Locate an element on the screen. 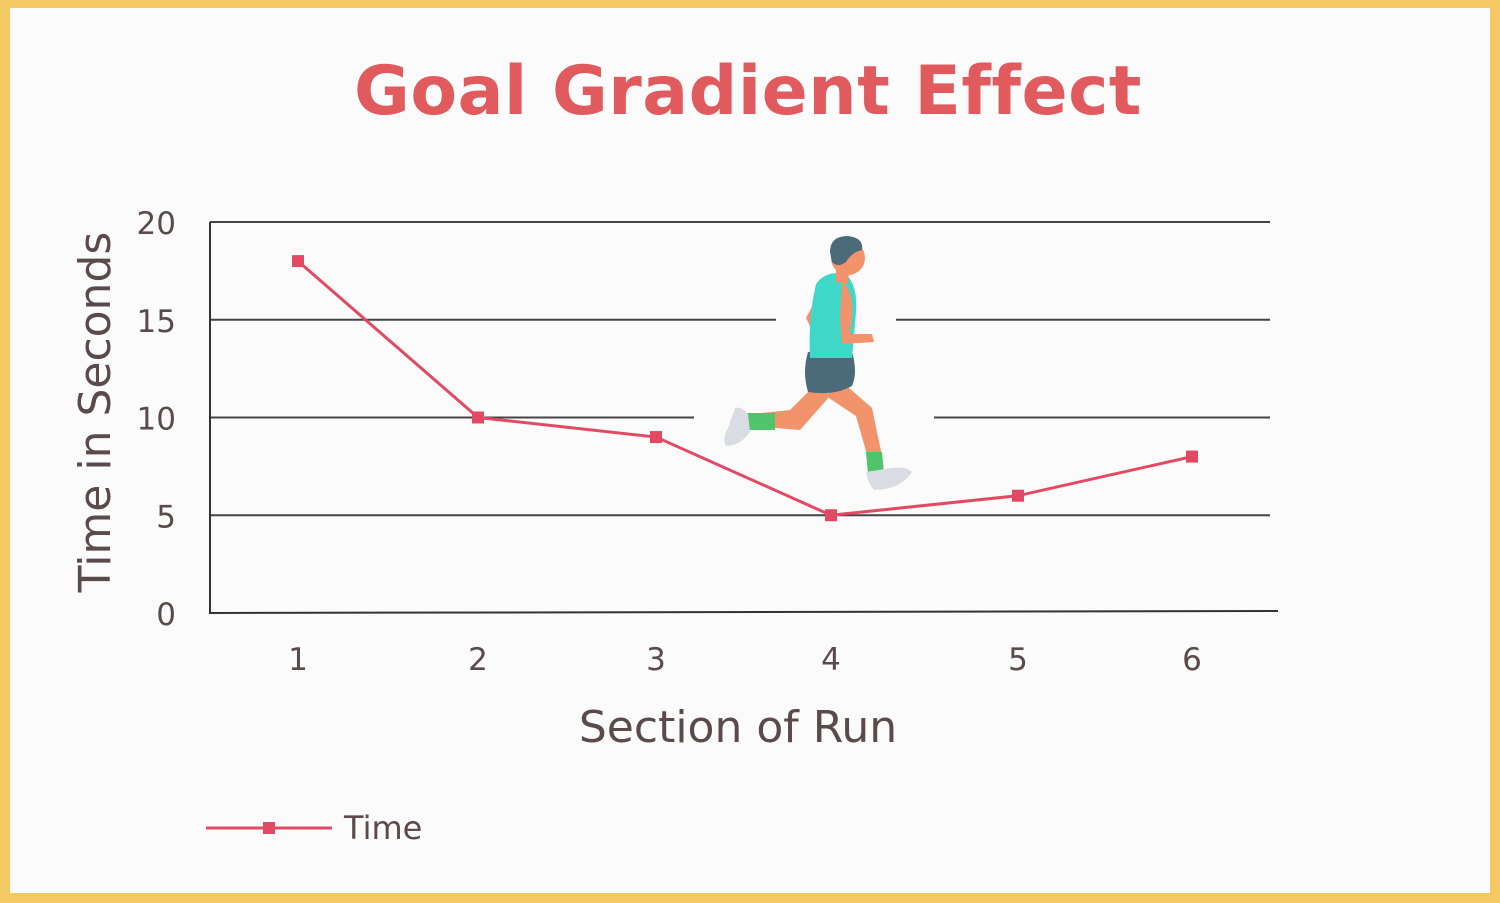  x-tick-label: 4 is located at coordinates (831, 660).